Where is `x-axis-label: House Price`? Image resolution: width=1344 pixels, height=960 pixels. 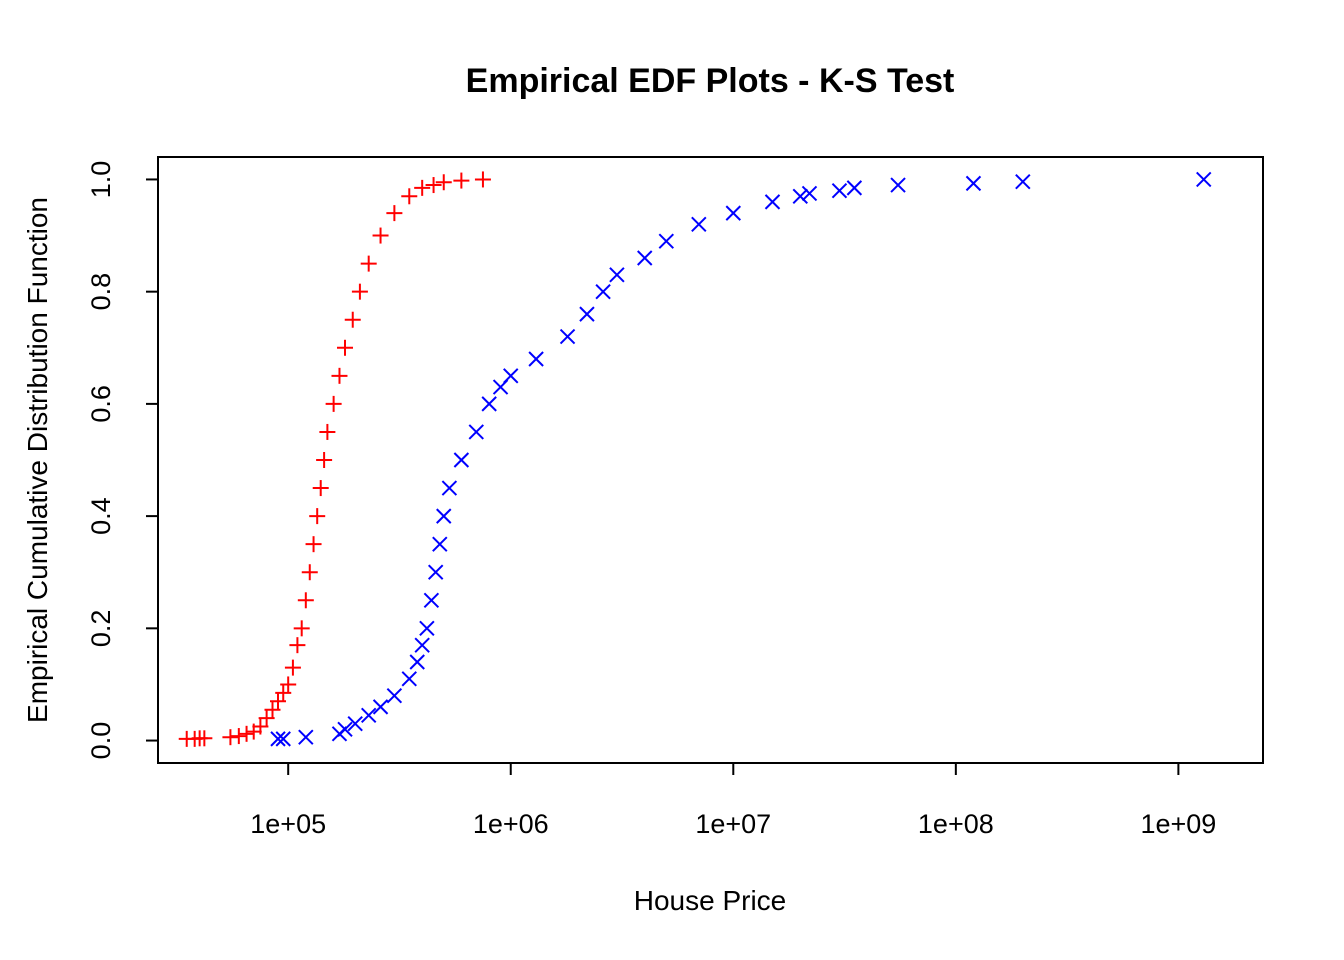 x-axis-label: House Price is located at coordinates (710, 900).